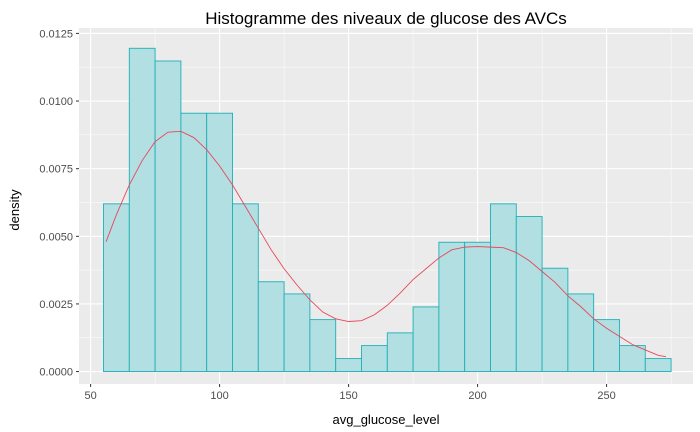 Image resolution: width=700 pixels, height=432 pixels. I want to click on x-tick-label: 200, so click(477, 396).